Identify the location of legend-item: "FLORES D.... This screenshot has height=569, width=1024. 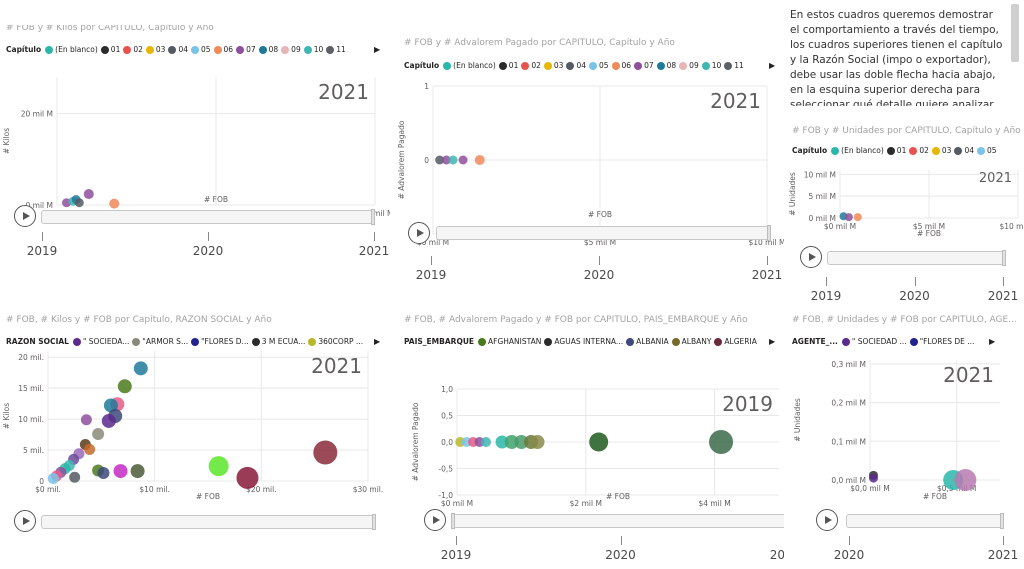
(220, 341).